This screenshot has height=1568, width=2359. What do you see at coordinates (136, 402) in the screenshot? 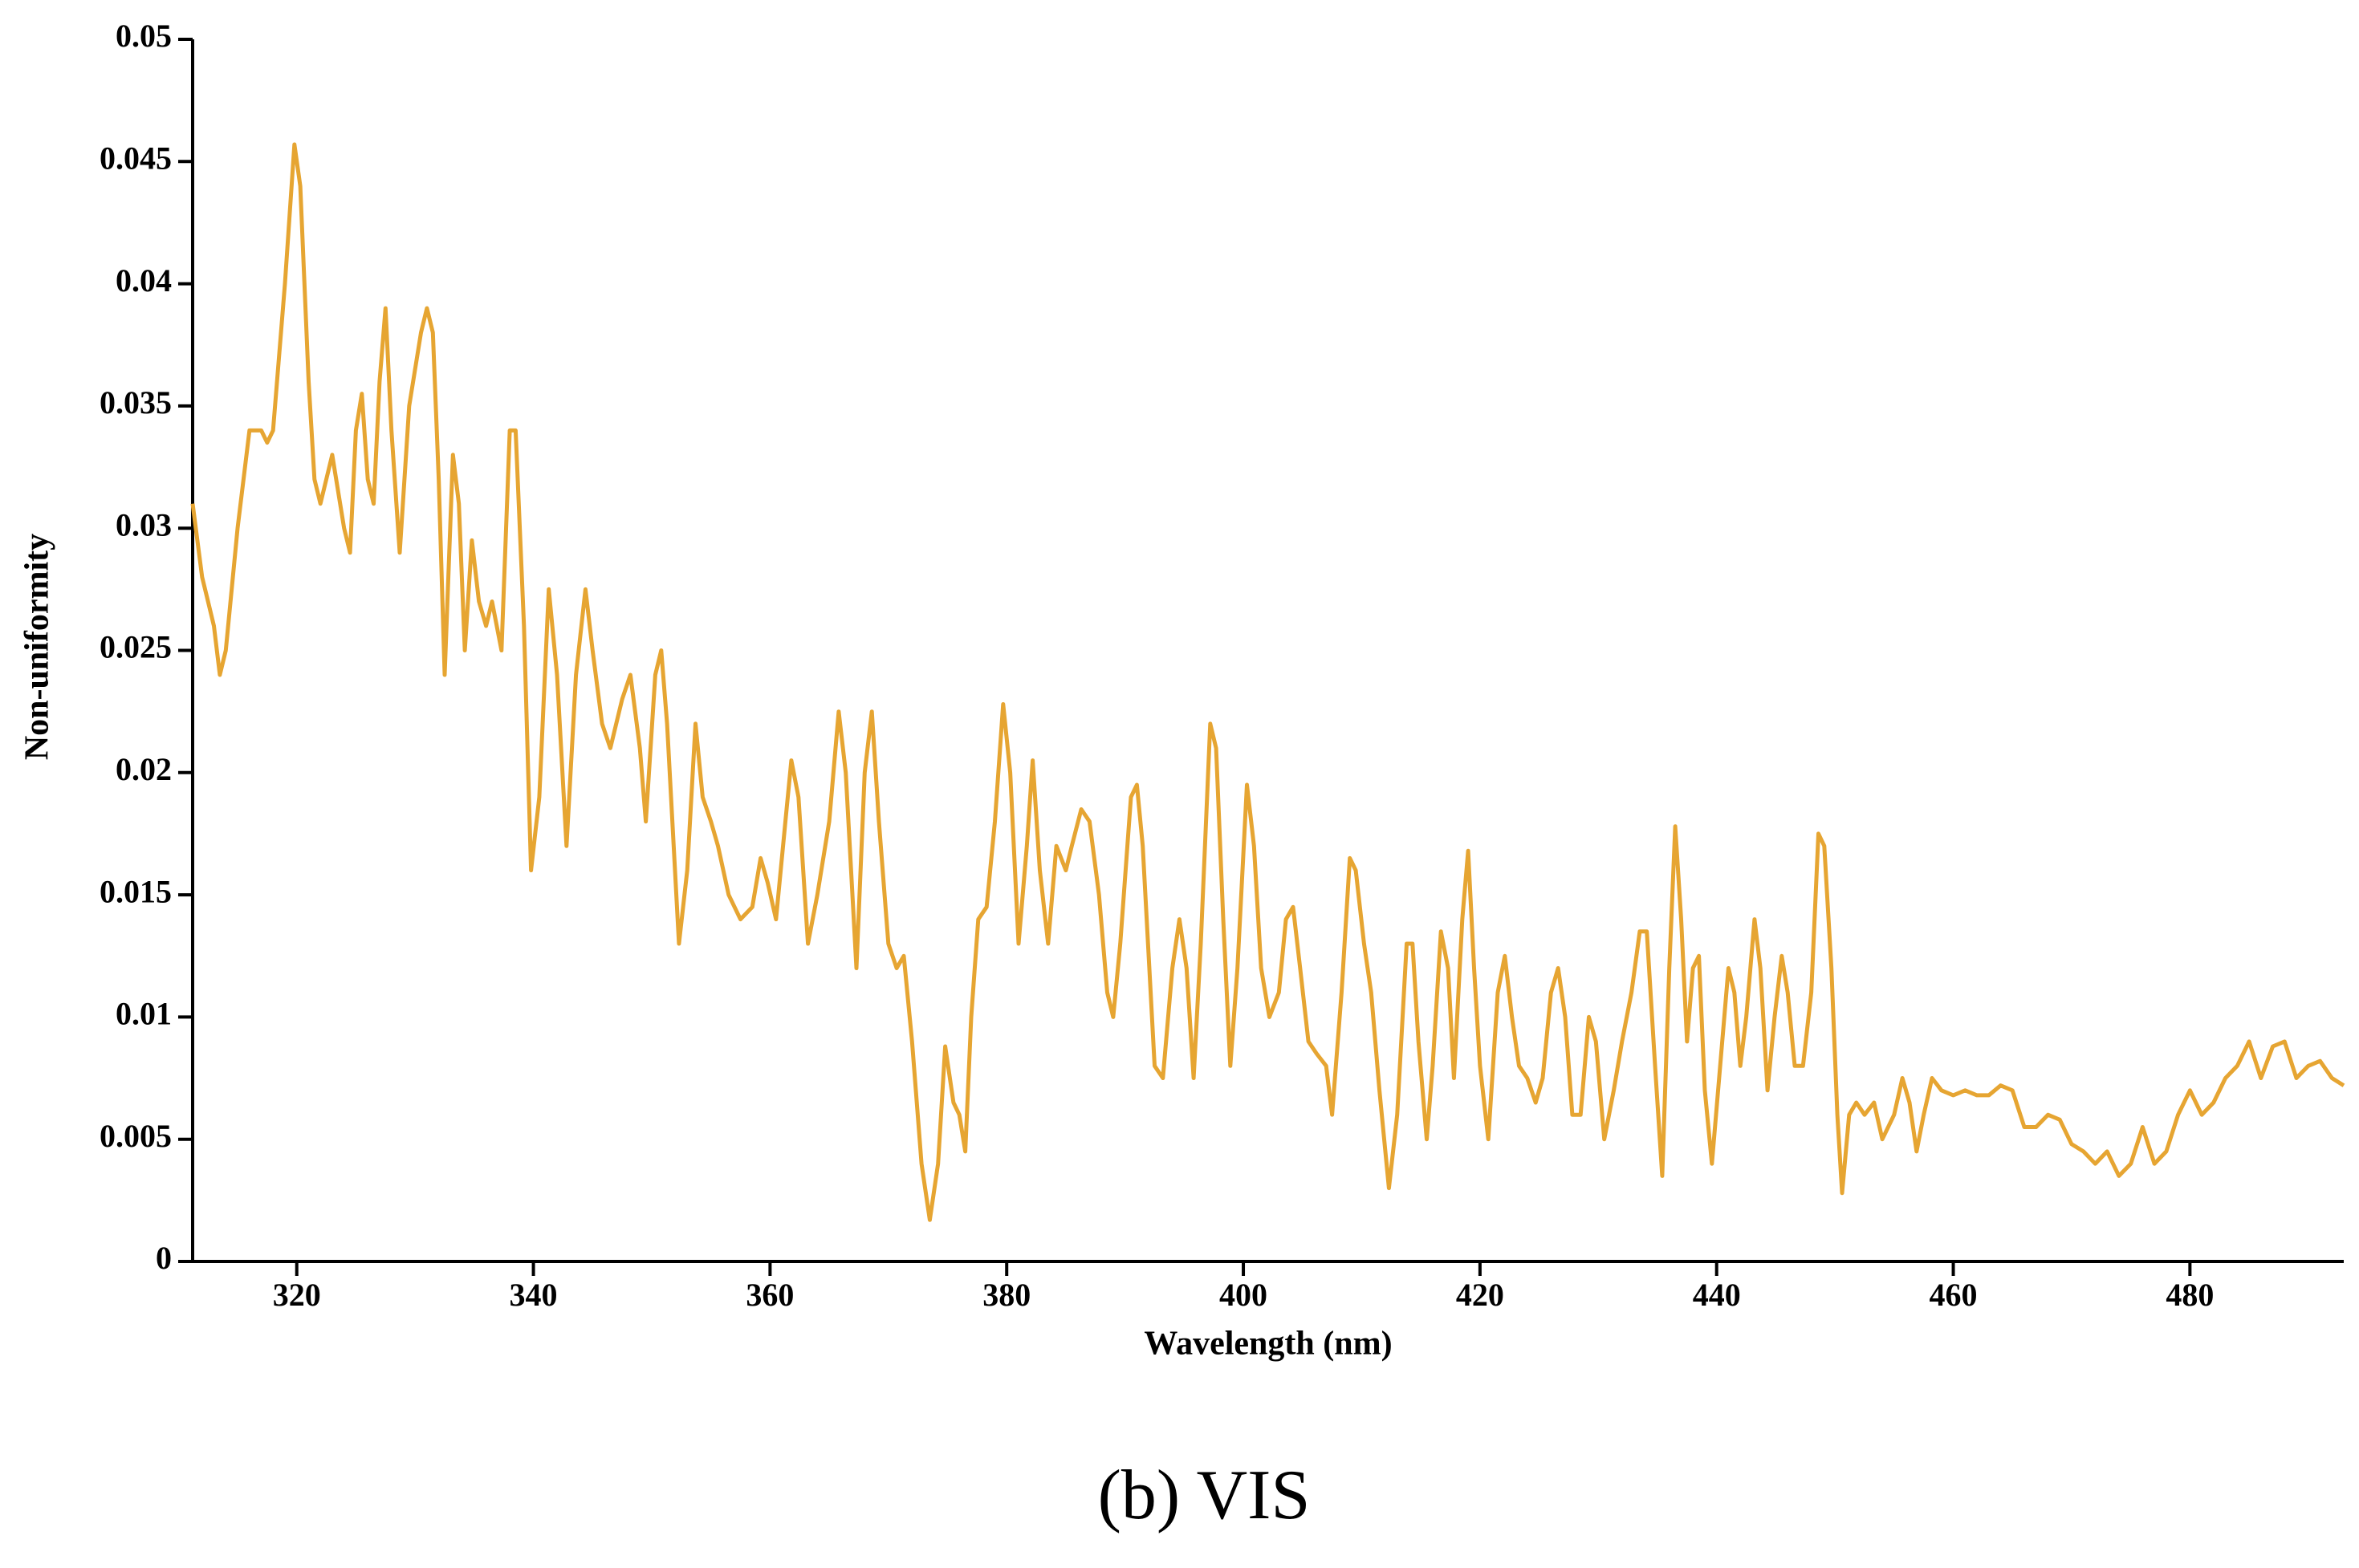
I see `y-tick-label: 0.035` at bounding box center [136, 402].